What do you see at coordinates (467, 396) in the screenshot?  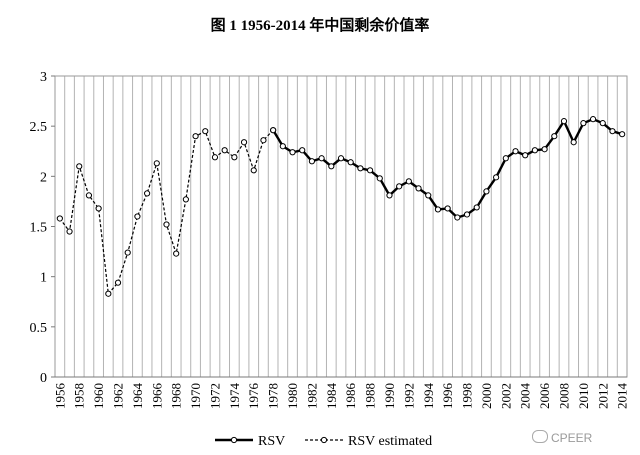 I see `x-tick-label: 1998` at bounding box center [467, 396].